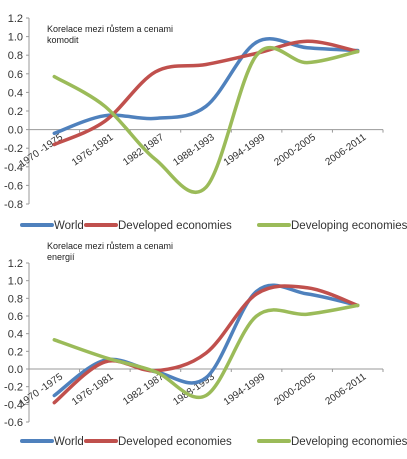 The height and width of the screenshot is (459, 407). Describe the element at coordinates (63, 40) in the screenshot. I see `chart-title-line-2: komodit` at that location.